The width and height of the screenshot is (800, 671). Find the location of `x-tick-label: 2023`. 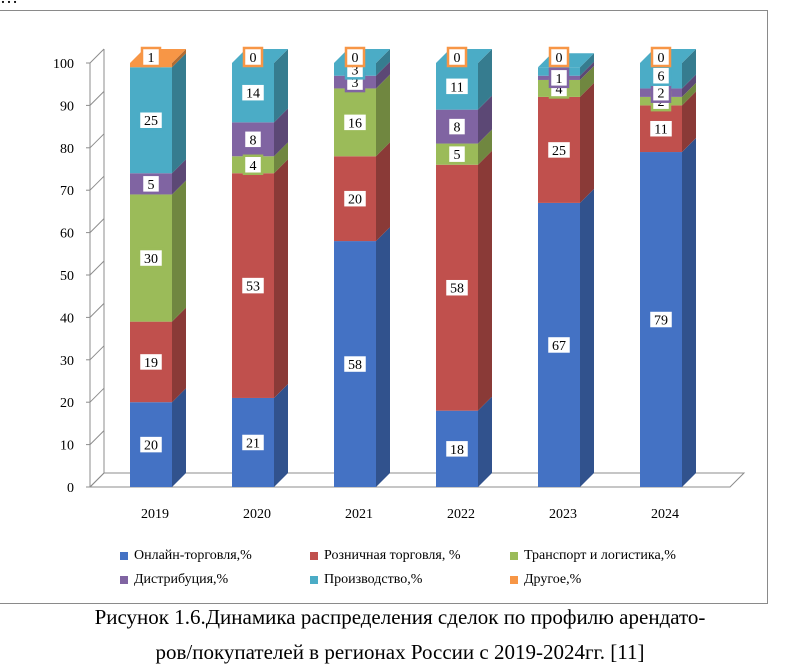

x-tick-label: 2023 is located at coordinates (563, 514).